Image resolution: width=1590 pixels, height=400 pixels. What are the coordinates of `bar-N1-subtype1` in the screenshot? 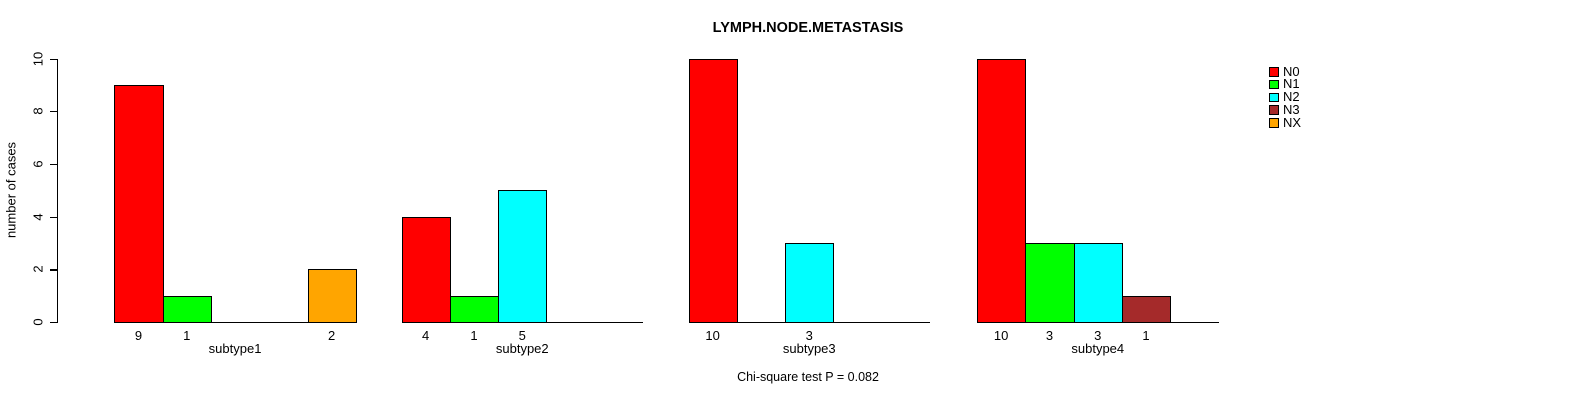 It's located at (187, 309).